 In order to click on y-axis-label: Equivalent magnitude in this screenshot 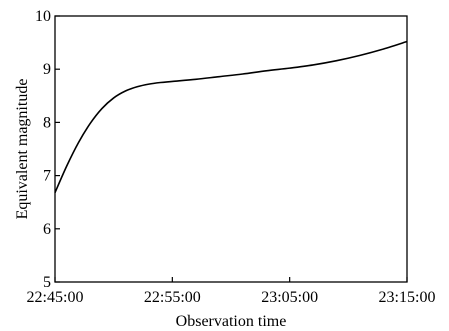, I will do `click(22, 149)`.